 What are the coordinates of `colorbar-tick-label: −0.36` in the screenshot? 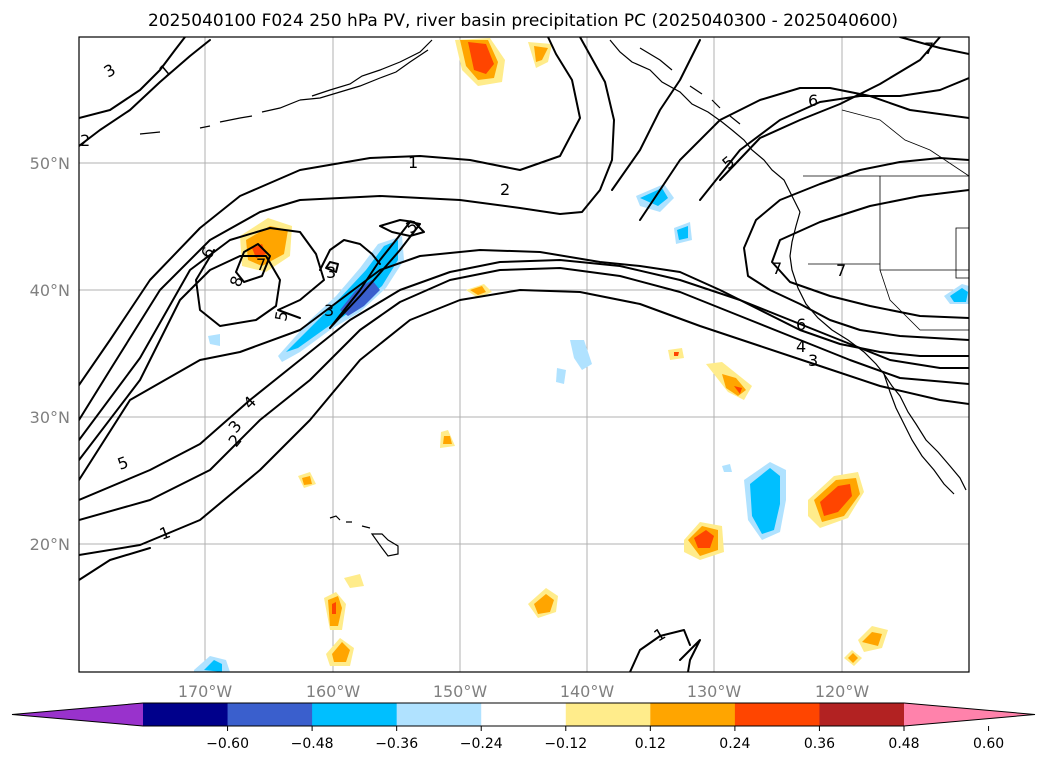 It's located at (396, 744).